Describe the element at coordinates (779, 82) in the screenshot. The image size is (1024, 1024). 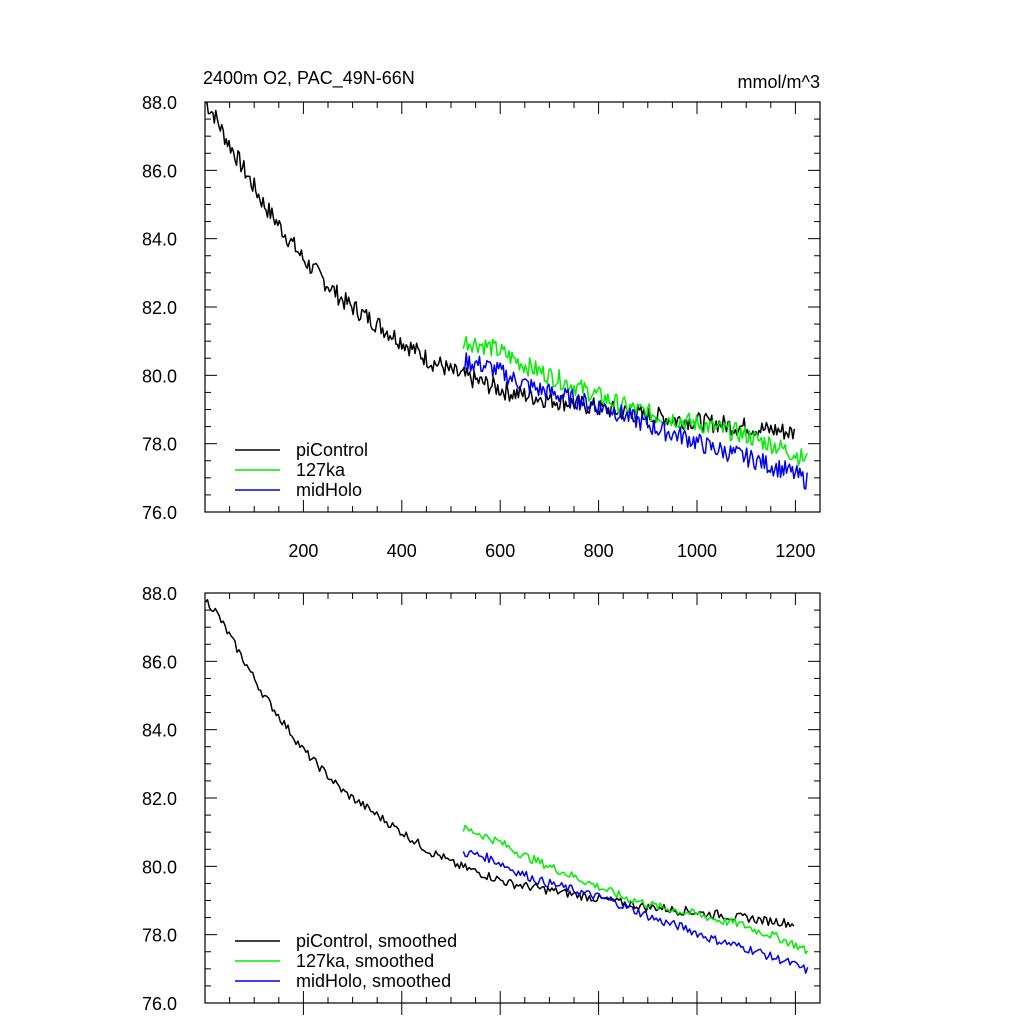
I see `chart-units: mmol/m^3` at that location.